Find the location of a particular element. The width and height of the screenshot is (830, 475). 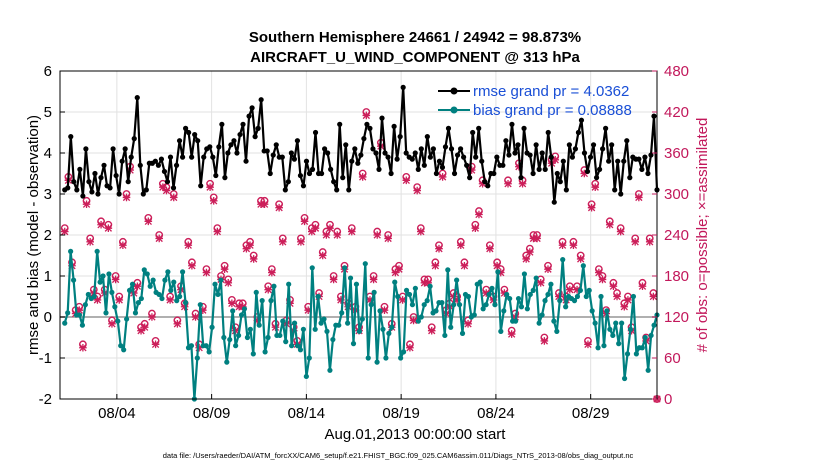

x-tick-label: 08/04 is located at coordinates (117, 413).